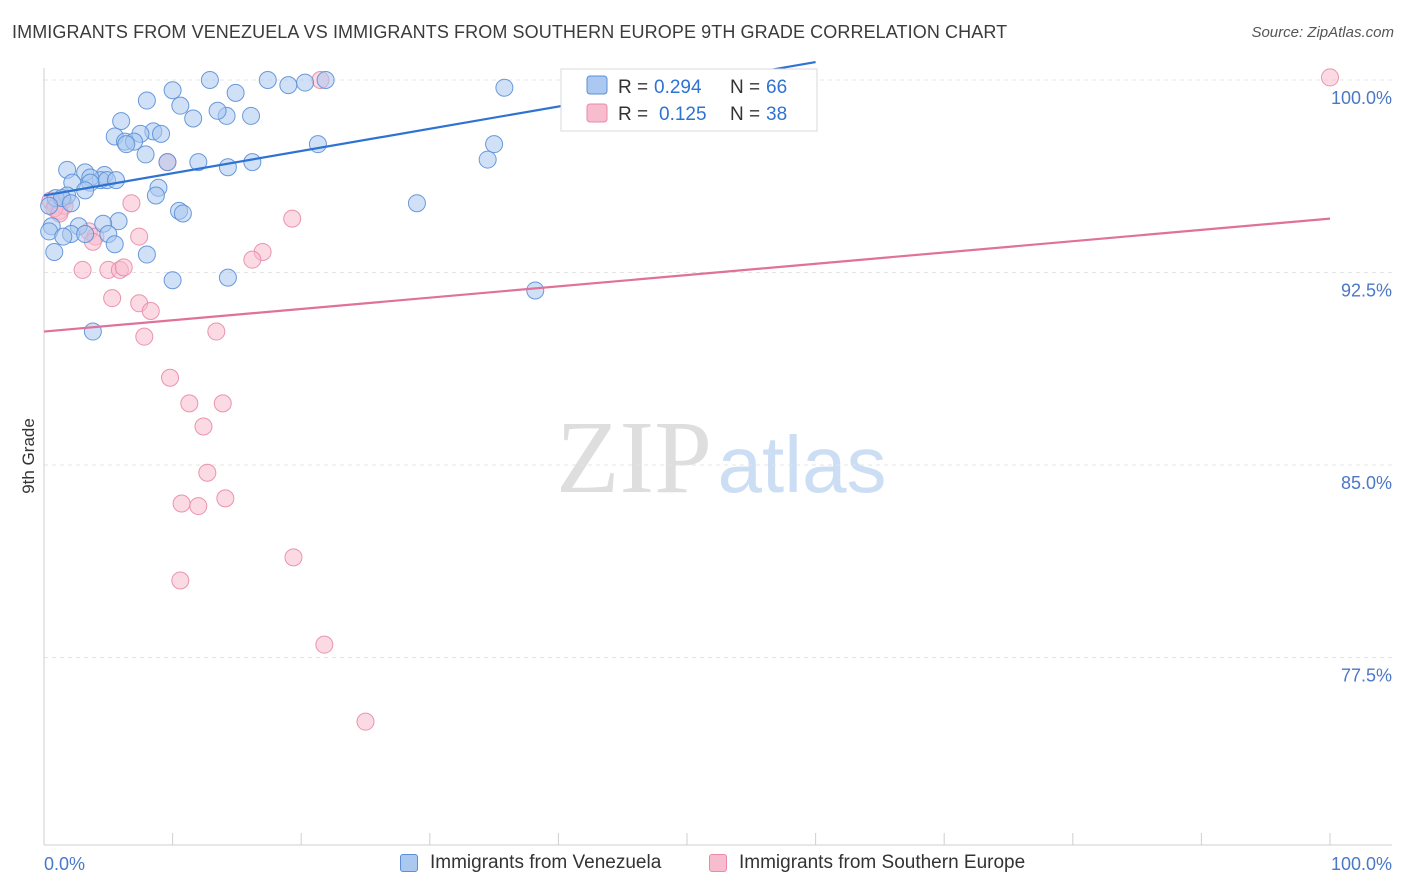 Image resolution: width=1406 pixels, height=892 pixels. Describe the element at coordinates (1361, 387) in the screenshot. I see `y-tick-labels: 100.0% 92.5% 85.0% 77.5%` at that location.